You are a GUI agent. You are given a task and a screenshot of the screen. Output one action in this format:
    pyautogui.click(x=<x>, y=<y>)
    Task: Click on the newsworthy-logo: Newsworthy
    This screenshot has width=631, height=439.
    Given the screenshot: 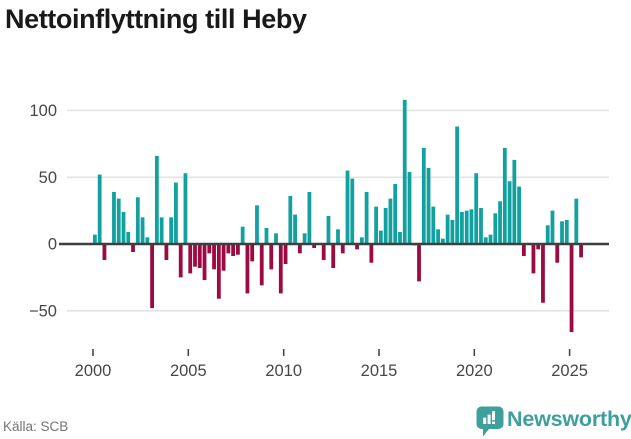 What is the action you would take?
    pyautogui.click(x=553, y=420)
    